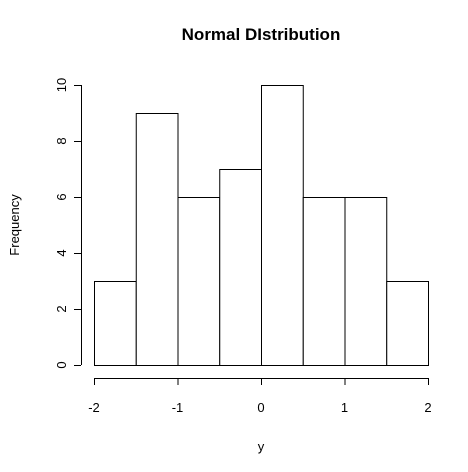  I want to click on x-tick-label: 0, so click(260, 407).